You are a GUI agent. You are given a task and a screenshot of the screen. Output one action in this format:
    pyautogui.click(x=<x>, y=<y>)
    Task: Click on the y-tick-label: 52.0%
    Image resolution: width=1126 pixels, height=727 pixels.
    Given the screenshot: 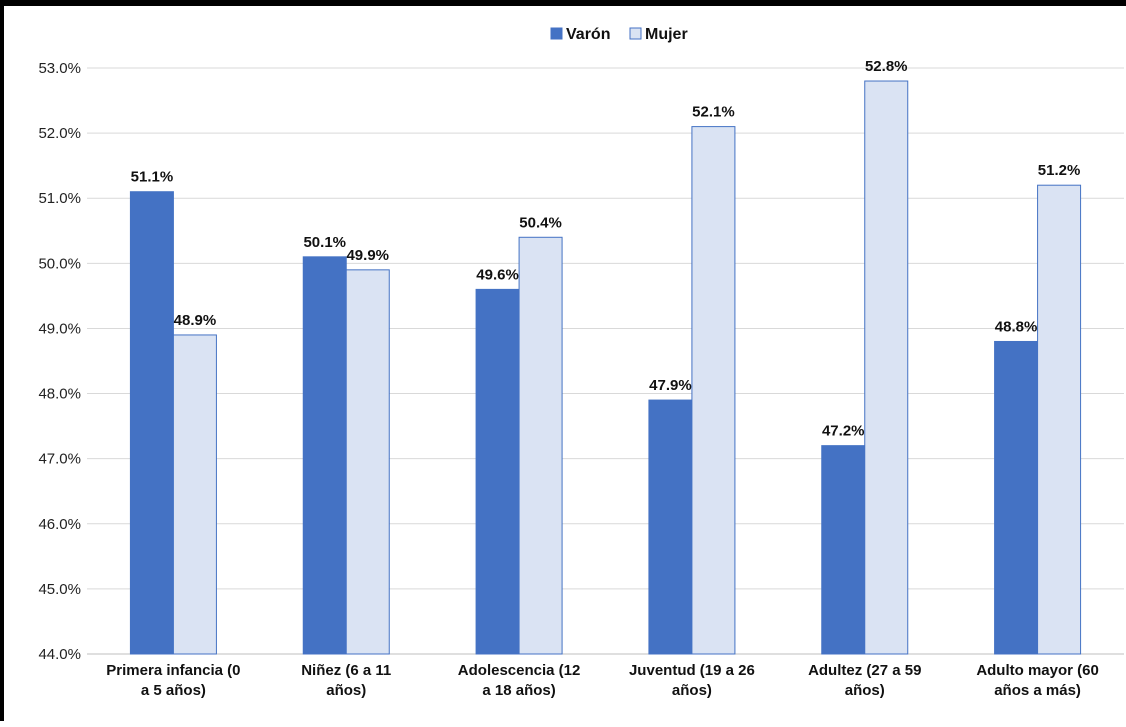 What is the action you would take?
    pyautogui.click(x=59, y=133)
    